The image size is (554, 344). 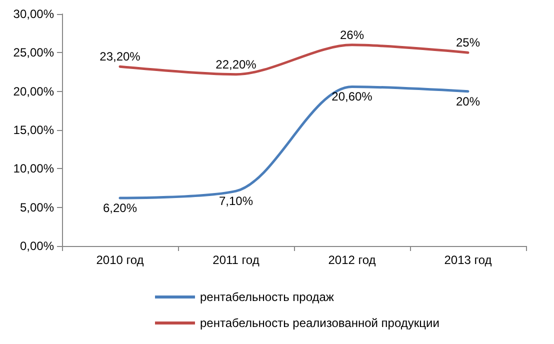 What do you see at coordinates (37, 207) in the screenshot?
I see `y-tick-label: 5,00%` at bounding box center [37, 207].